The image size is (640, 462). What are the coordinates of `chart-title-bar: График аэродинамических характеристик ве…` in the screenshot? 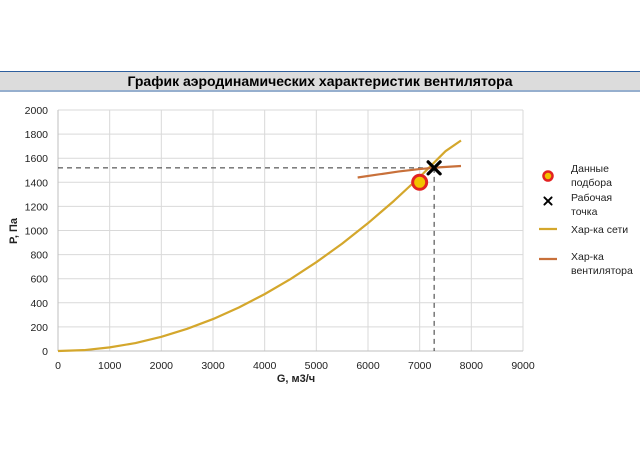 It's located at (320, 81).